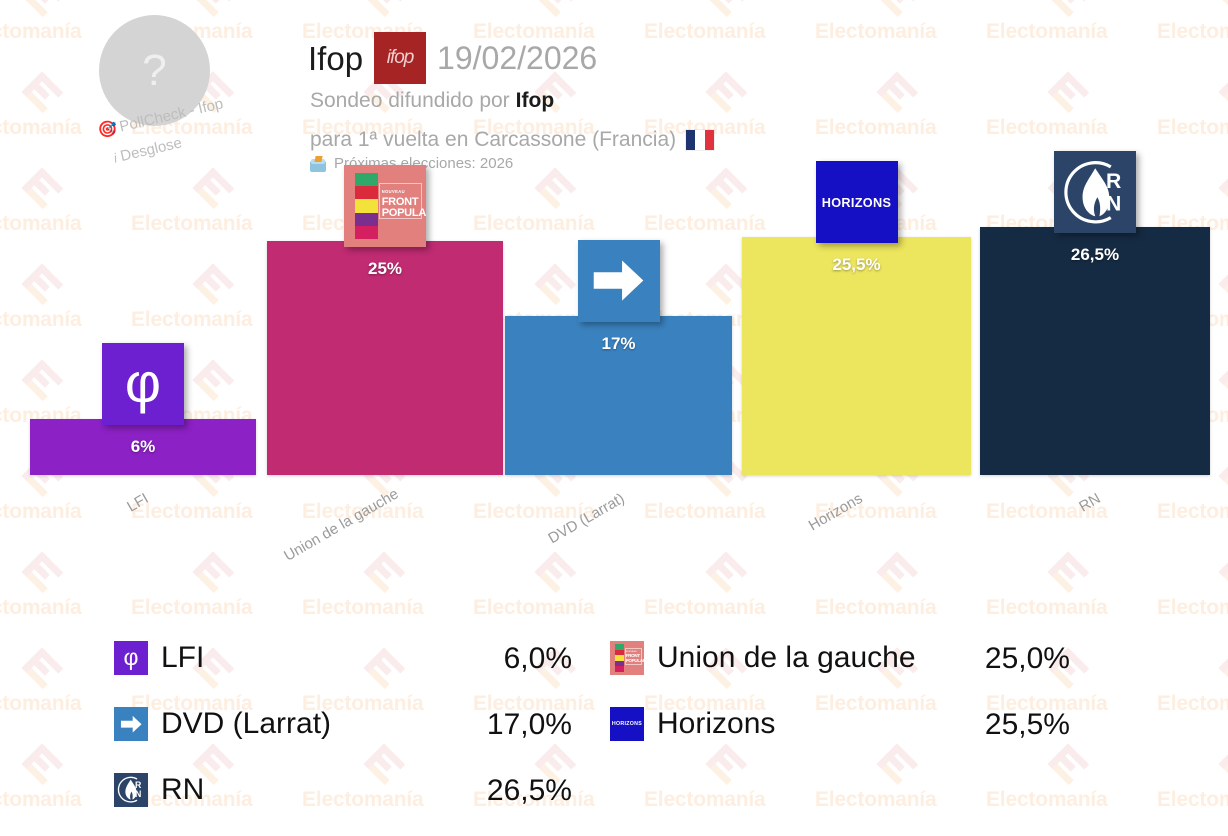 The width and height of the screenshot is (1228, 836). Describe the element at coordinates (529, 790) in the screenshot. I see `legend-party-value: 26,5%` at that location.